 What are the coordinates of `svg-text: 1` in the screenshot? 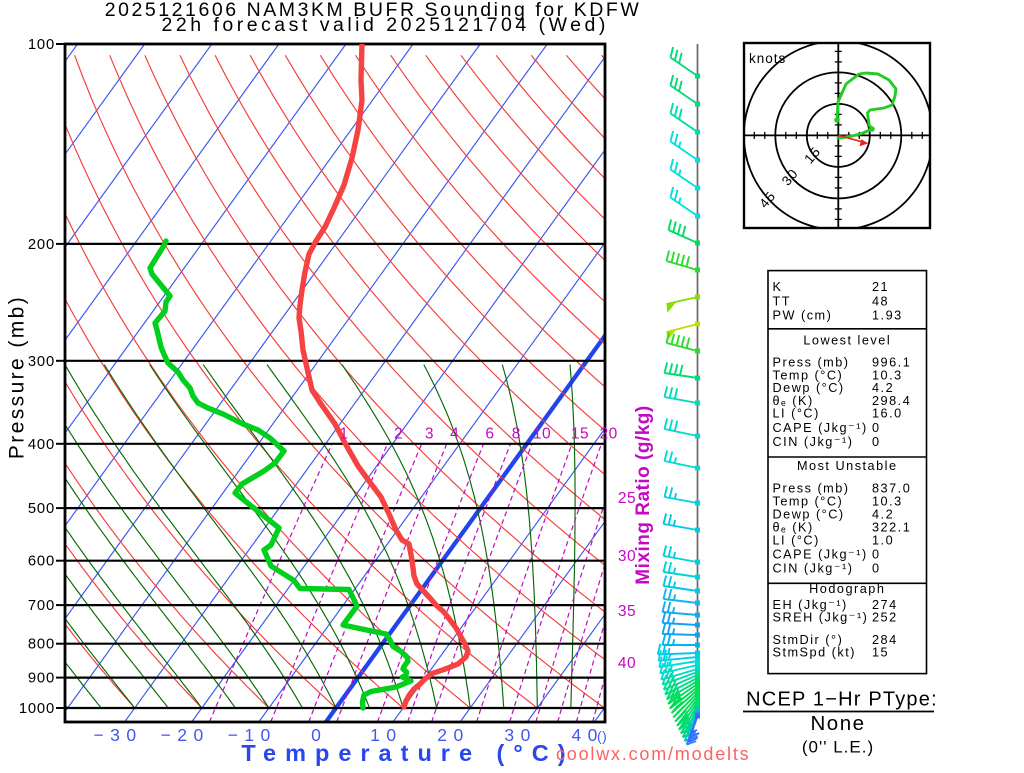 It's located at (343, 434).